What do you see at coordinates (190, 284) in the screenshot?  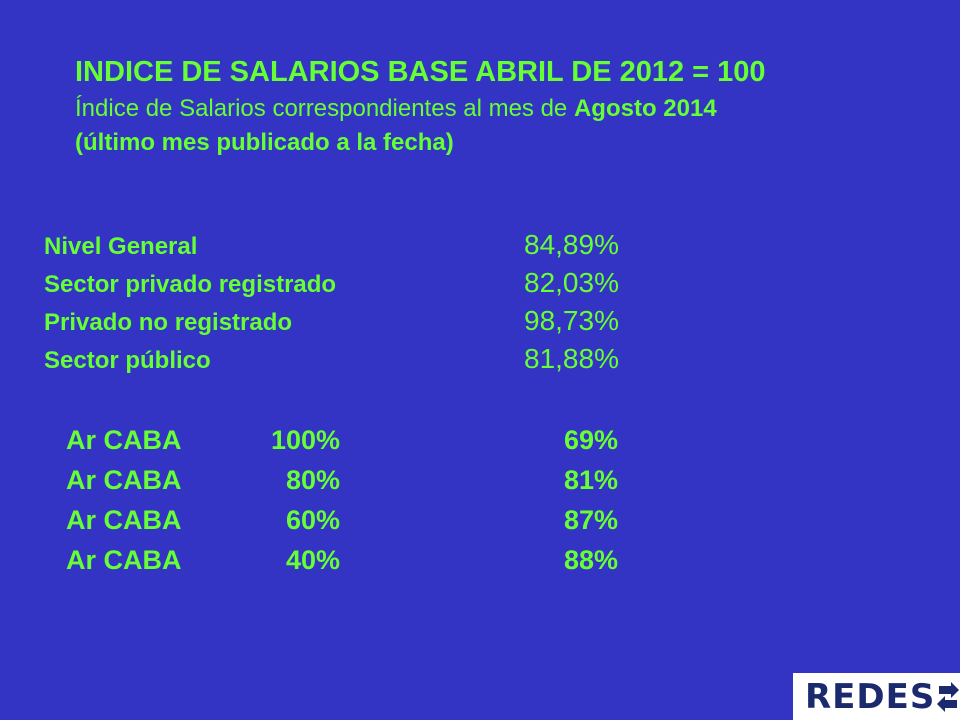 I see `index-label: Sector privado registrado` at bounding box center [190, 284].